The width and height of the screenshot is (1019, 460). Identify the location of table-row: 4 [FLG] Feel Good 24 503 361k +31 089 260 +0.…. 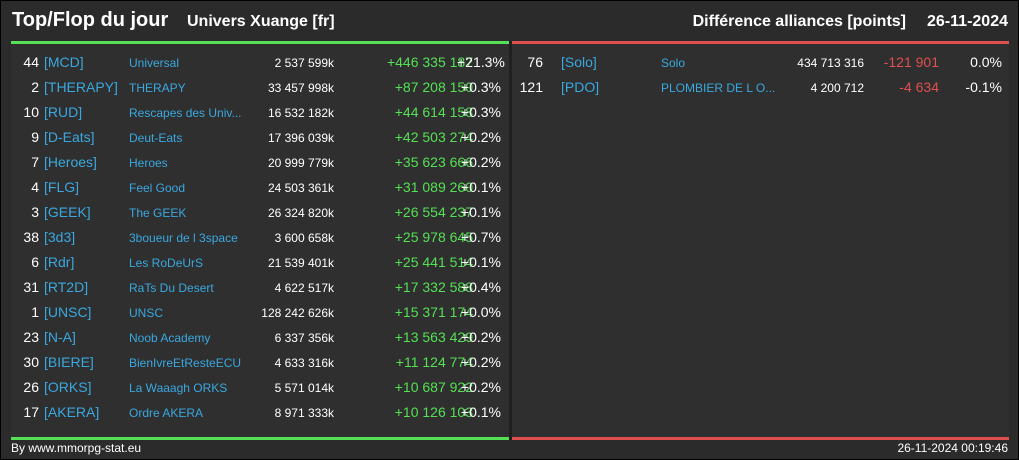
(260, 187).